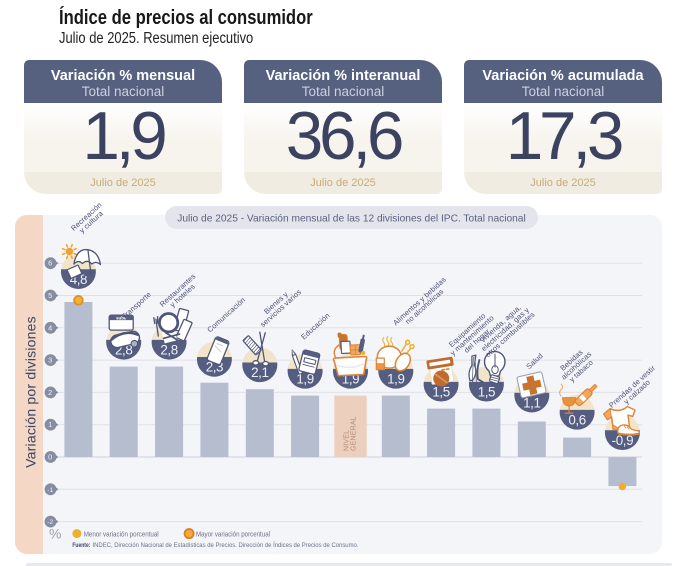 The height and width of the screenshot is (566, 696). Describe the element at coordinates (50, 360) in the screenshot. I see `svg-text: 3` at that location.